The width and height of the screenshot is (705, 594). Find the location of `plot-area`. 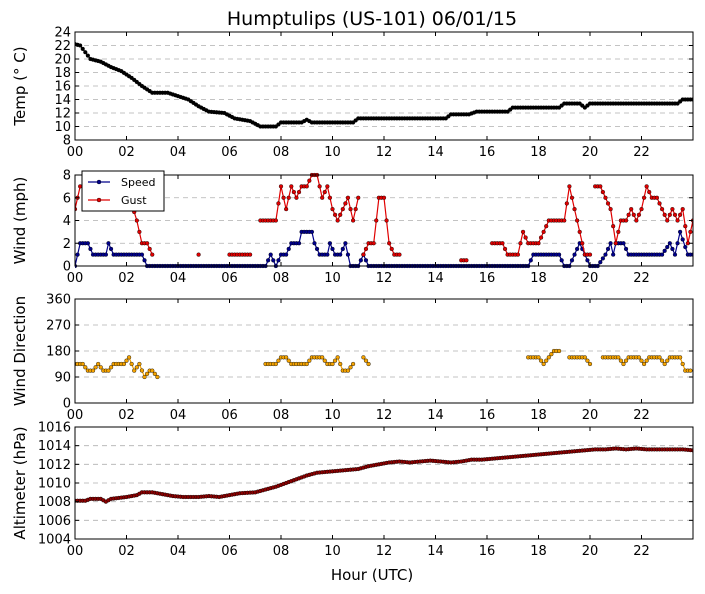

plot-area is located at coordinates (384, 475).